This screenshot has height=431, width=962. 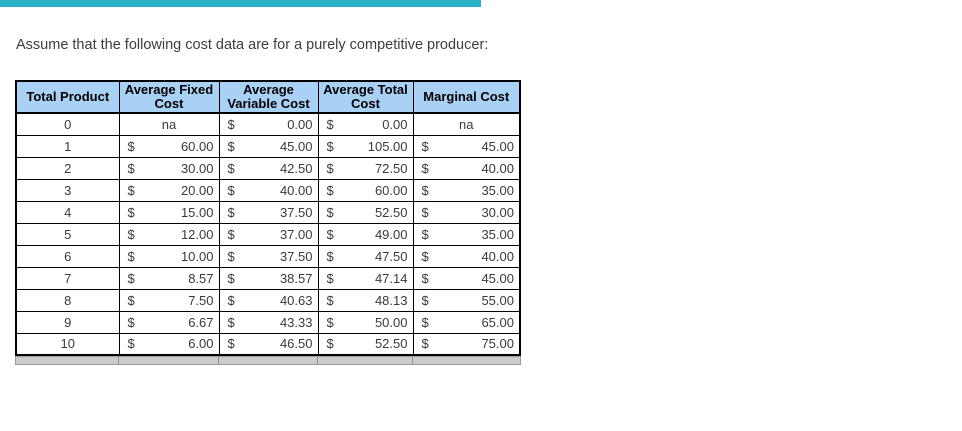 I want to click on cell-average-total-cost: $47.14, so click(x=365, y=278).